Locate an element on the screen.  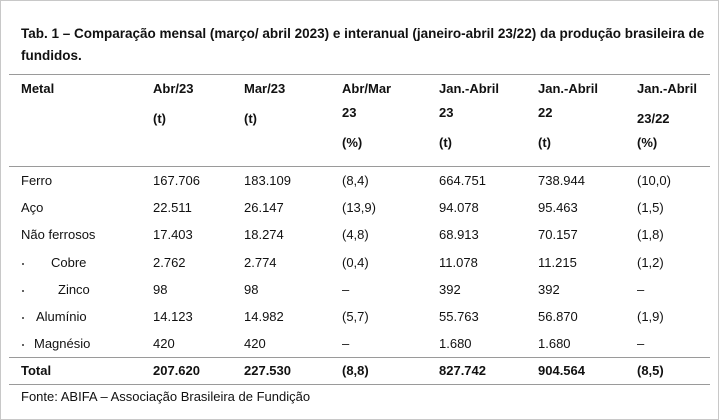
cell: 95.463 is located at coordinates (558, 208).